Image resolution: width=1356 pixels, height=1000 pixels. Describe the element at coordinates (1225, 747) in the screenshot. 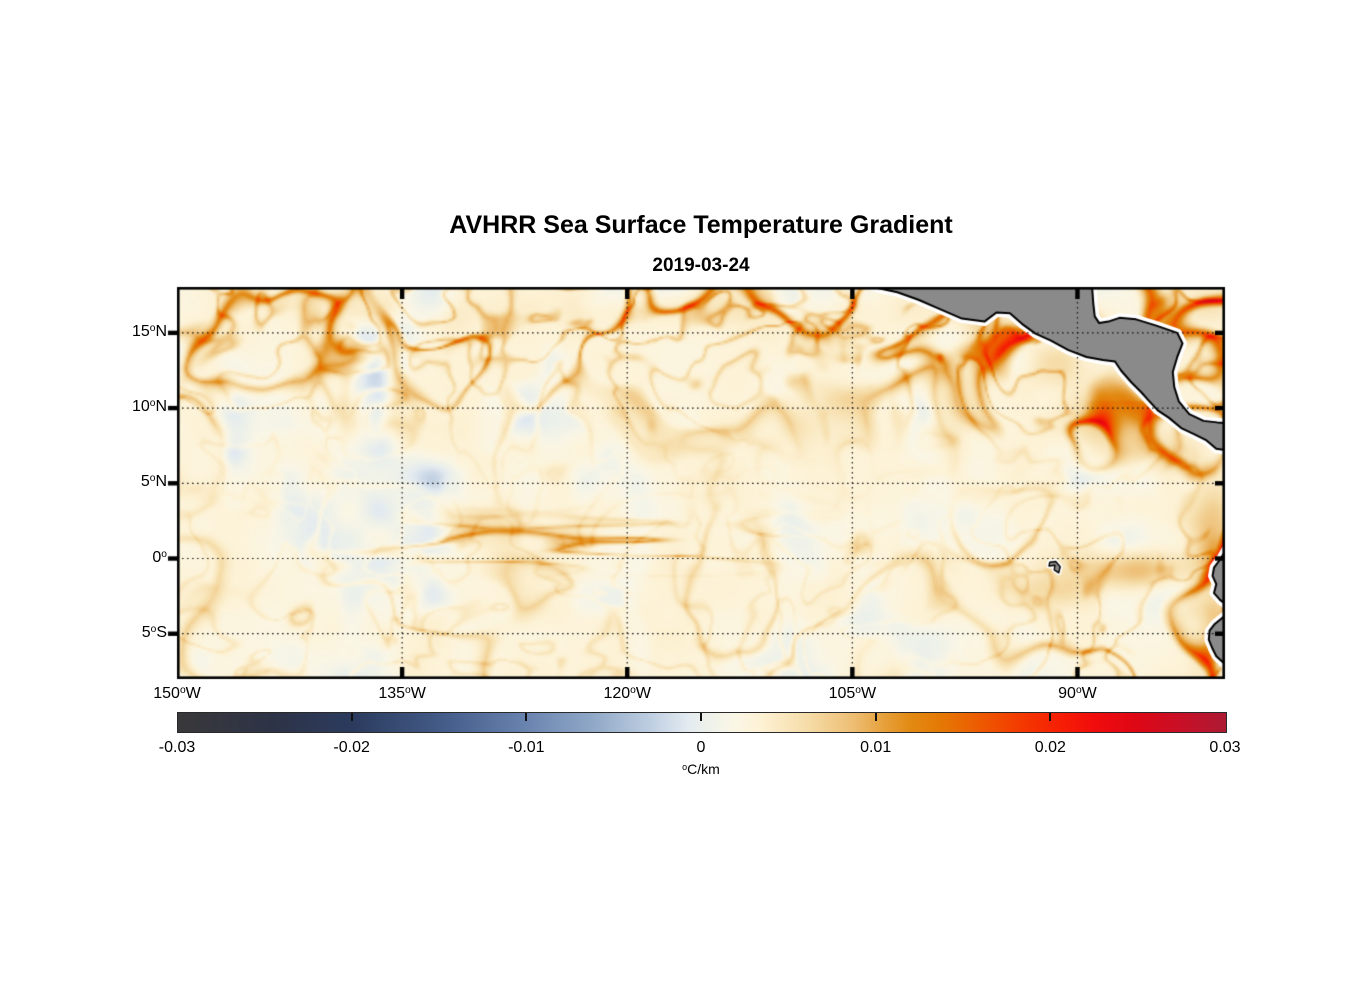

I see `colorbar-tick-label-0.03: 0.03` at that location.